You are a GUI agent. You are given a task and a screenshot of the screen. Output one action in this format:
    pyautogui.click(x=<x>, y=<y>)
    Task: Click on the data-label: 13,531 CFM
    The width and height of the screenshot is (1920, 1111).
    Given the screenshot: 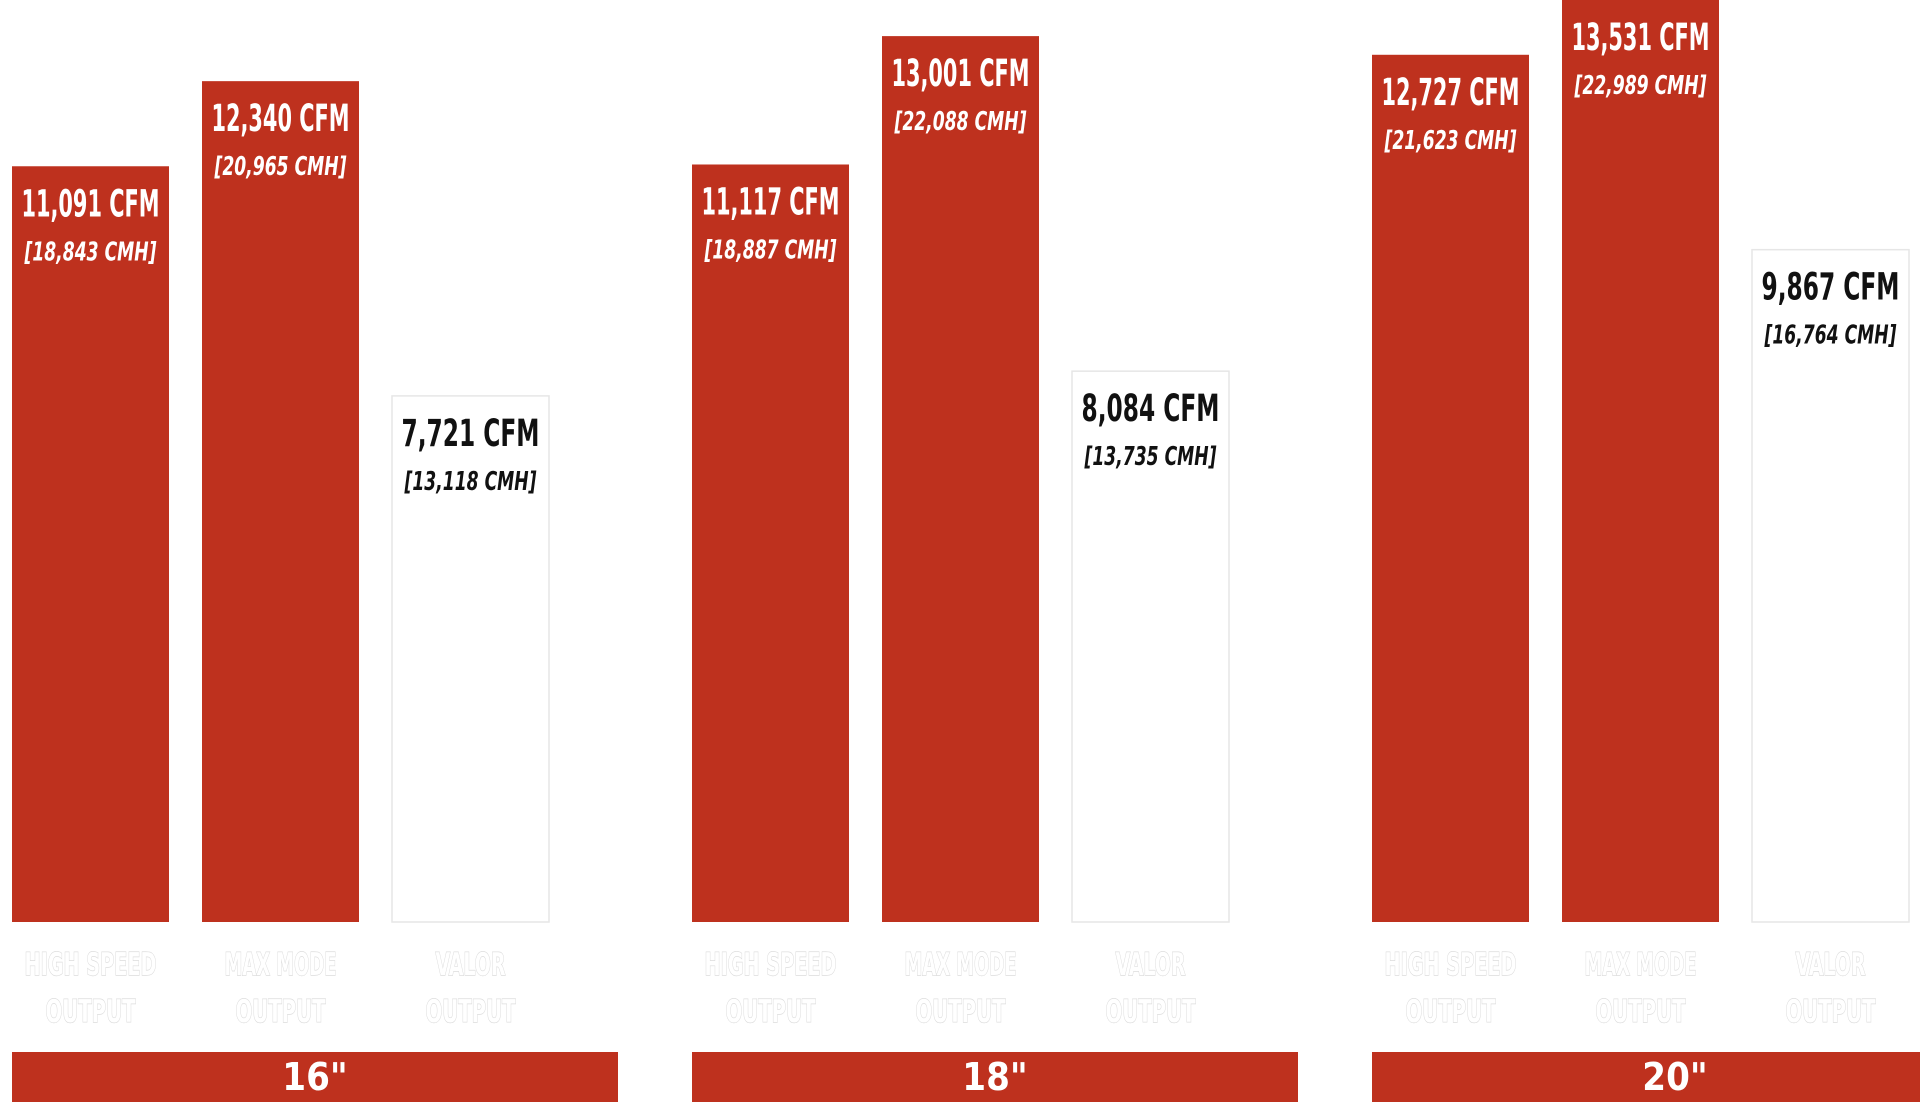 What is the action you would take?
    pyautogui.click(x=1641, y=37)
    